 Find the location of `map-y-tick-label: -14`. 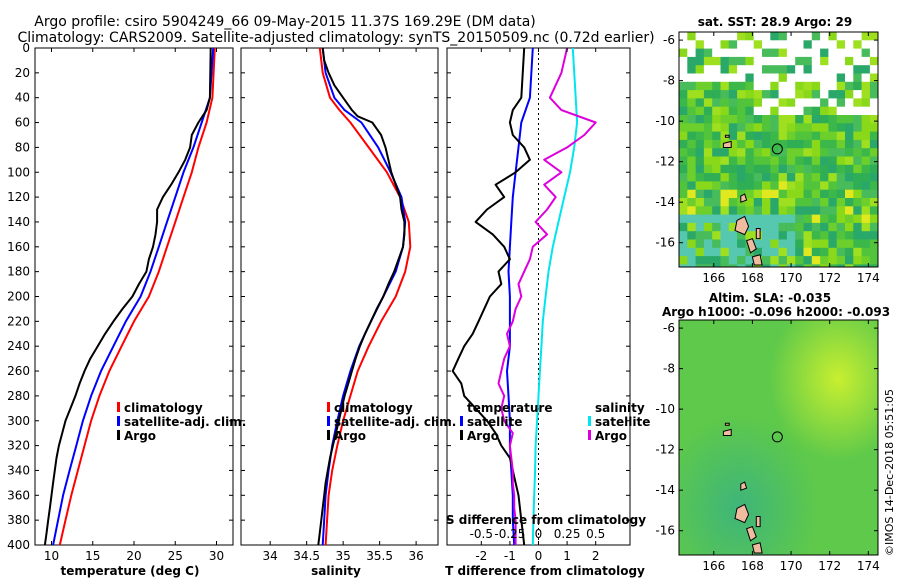

map-y-tick-label: -14 is located at coordinates (665, 202).